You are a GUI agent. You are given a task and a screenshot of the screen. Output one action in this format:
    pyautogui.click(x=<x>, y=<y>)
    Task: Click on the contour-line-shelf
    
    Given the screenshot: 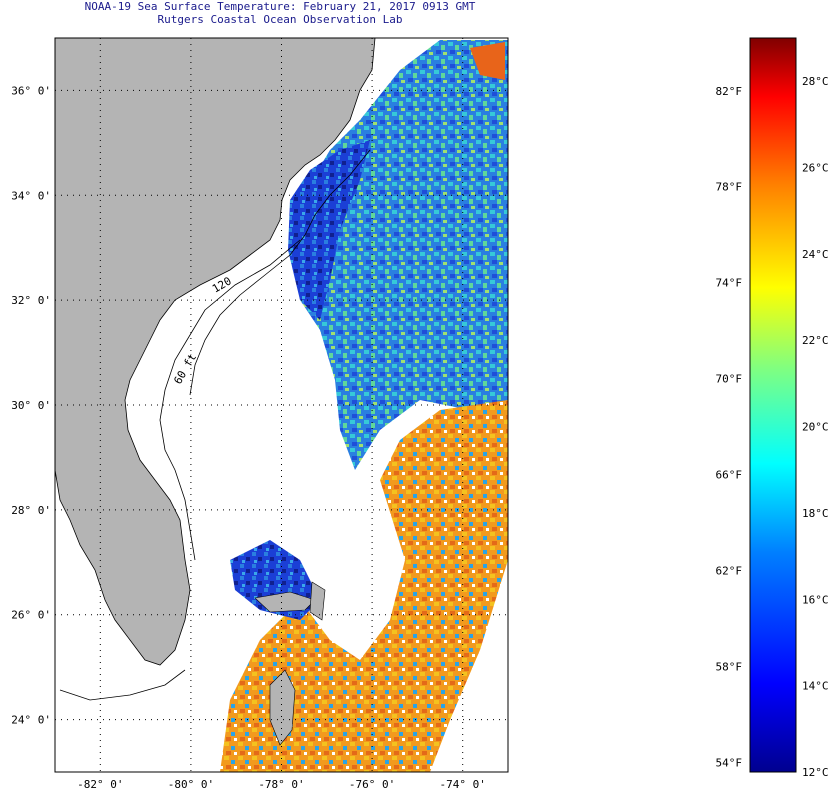 What is the action you would take?
    pyautogui.click(x=280, y=272)
    